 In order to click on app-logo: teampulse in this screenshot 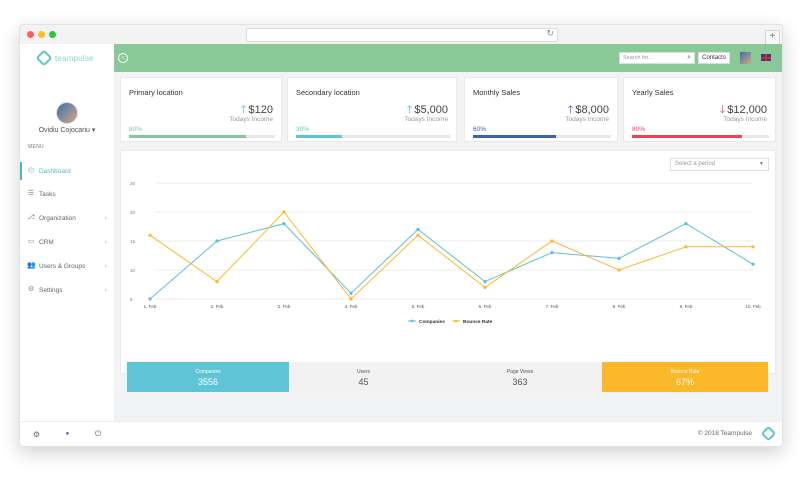, I will do `click(64, 58)`.